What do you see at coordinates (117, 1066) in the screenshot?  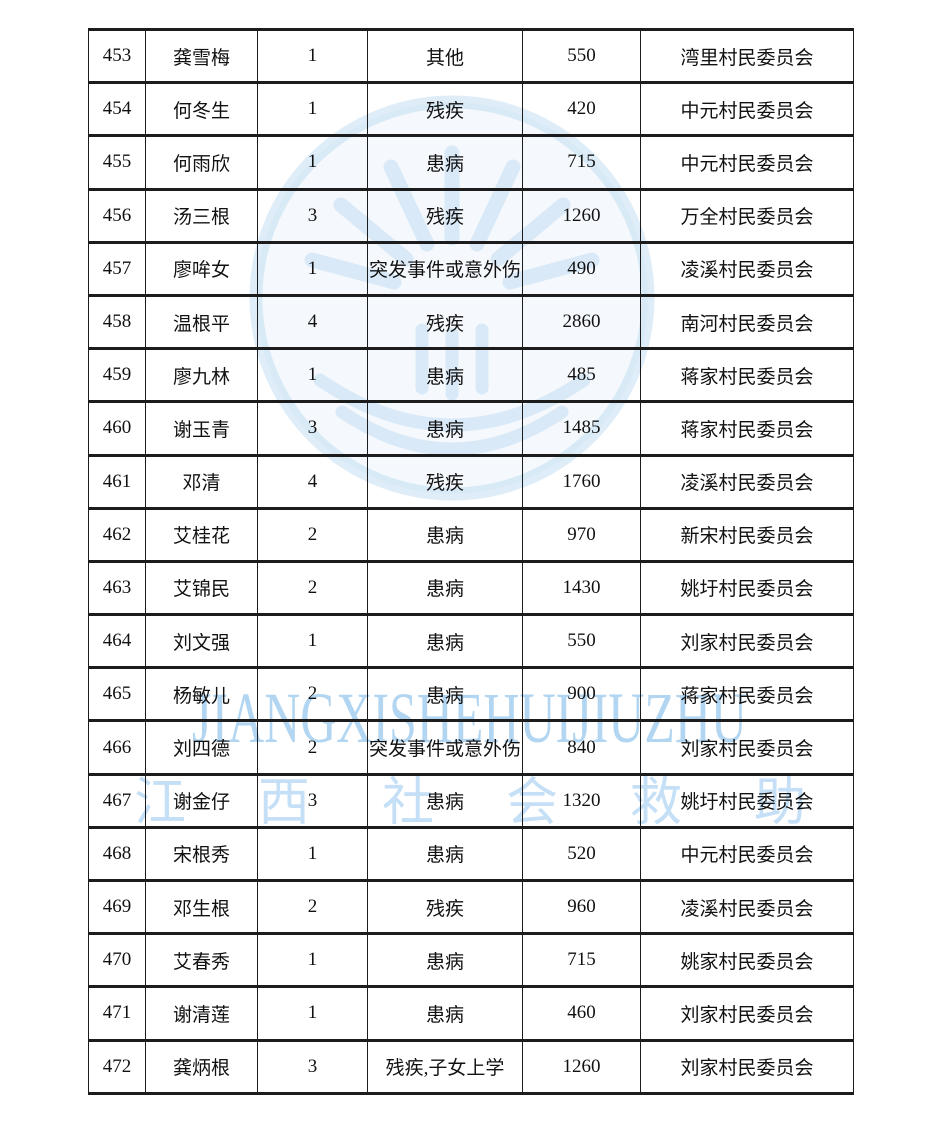 I see `cell-no: 472` at bounding box center [117, 1066].